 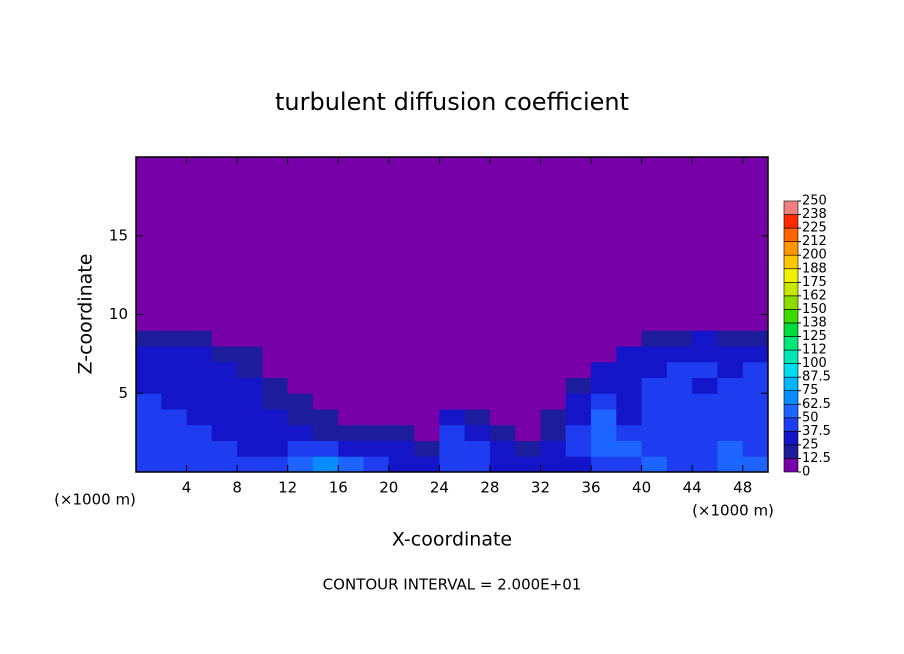 I want to click on colorbar-label: 212, so click(x=814, y=241).